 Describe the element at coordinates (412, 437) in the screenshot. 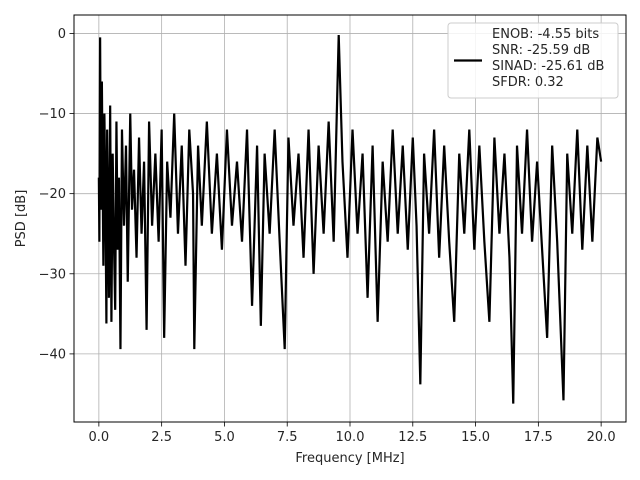

I see `x-tick-label: 12.5` at that location.